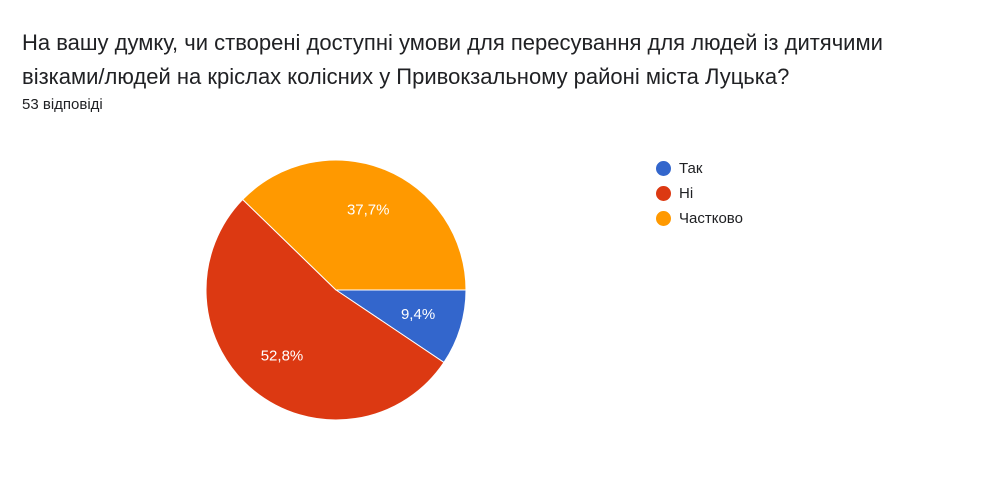 This screenshot has width=987, height=500. I want to click on pie-slices, so click(336, 290).